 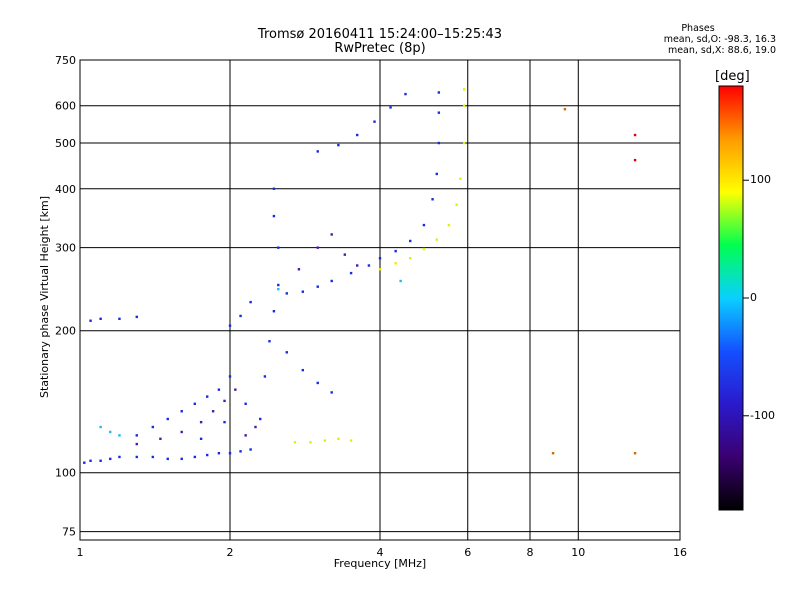 What do you see at coordinates (380, 48) in the screenshot?
I see `chart-subtitle: RwPretec (8p)` at bounding box center [380, 48].